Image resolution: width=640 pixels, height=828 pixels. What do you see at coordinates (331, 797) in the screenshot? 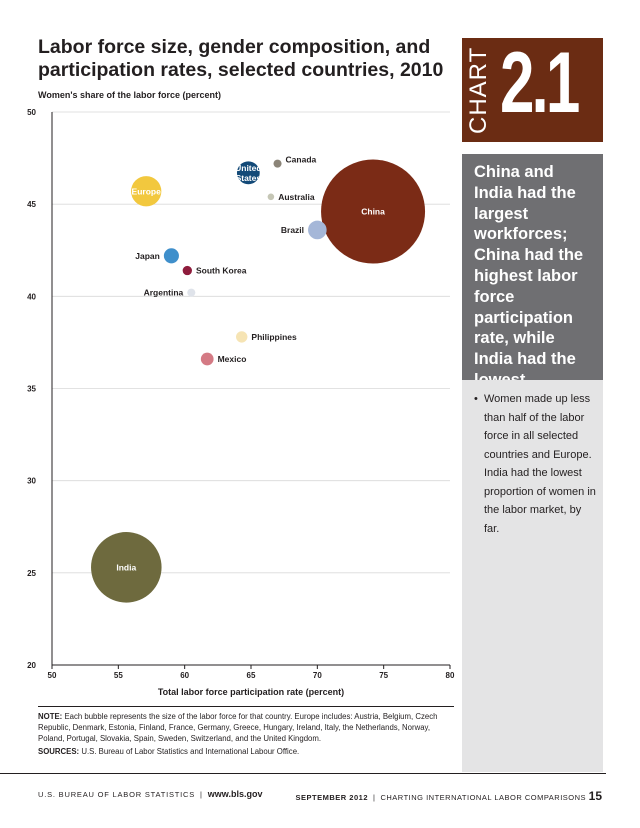
I see `footer-month: SEPTEMBER 2012` at bounding box center [331, 797].